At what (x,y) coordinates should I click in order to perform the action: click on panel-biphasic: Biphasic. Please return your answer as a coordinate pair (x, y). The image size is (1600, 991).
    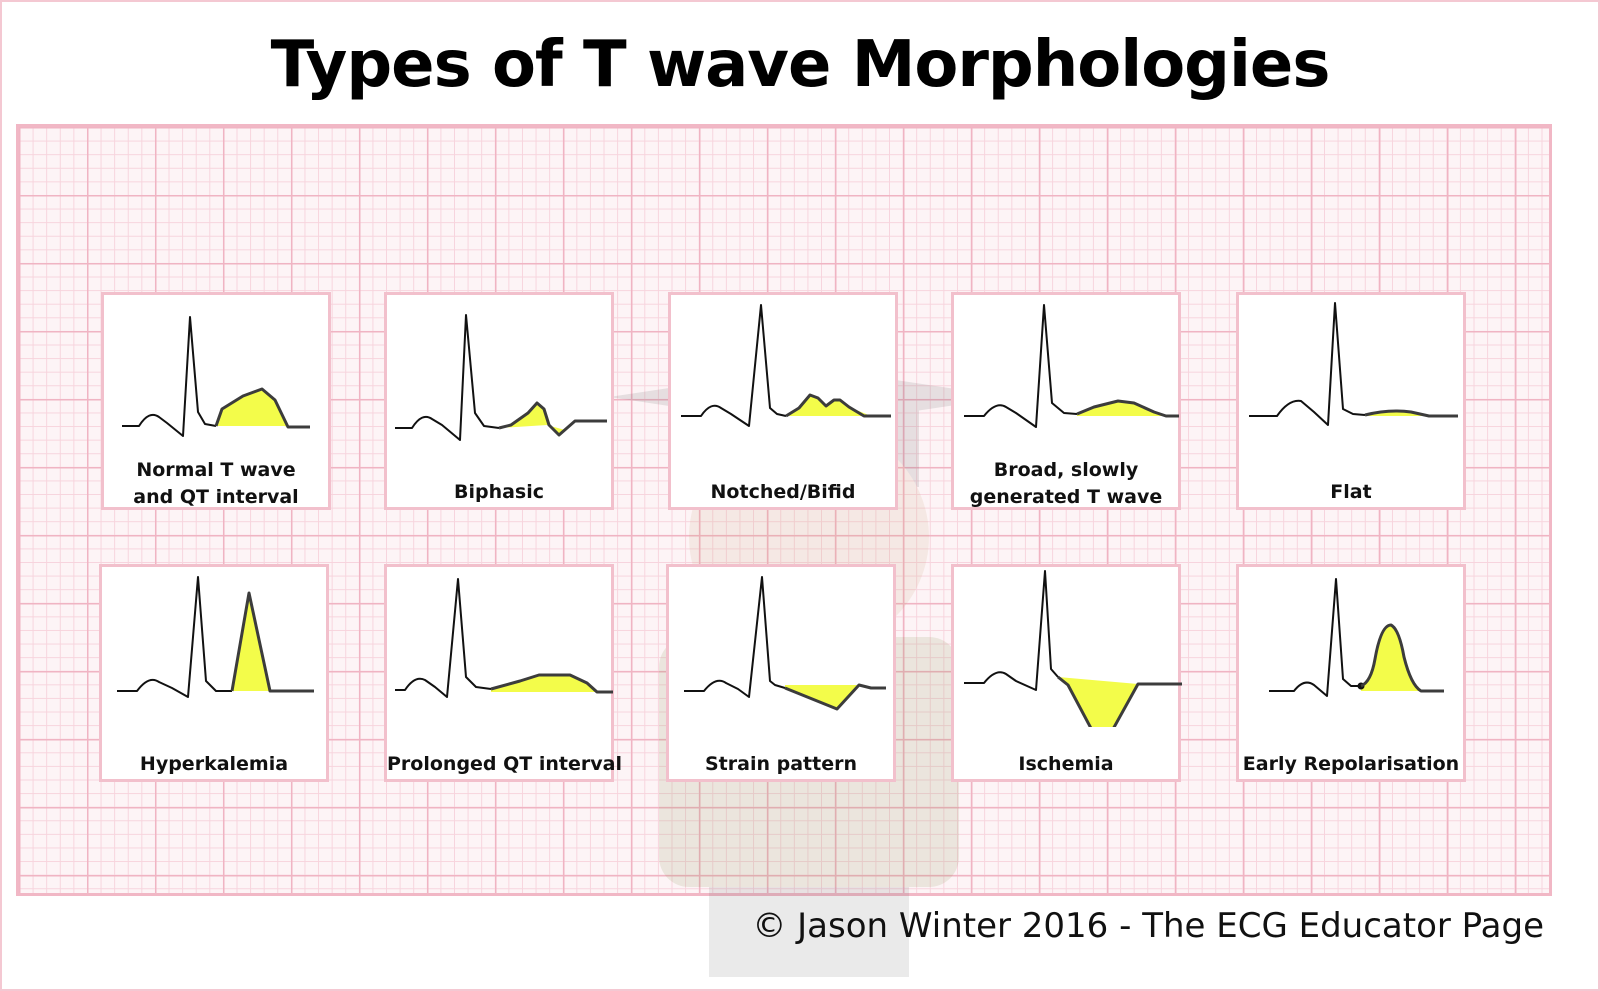
    Looking at the image, I should click on (499, 401).